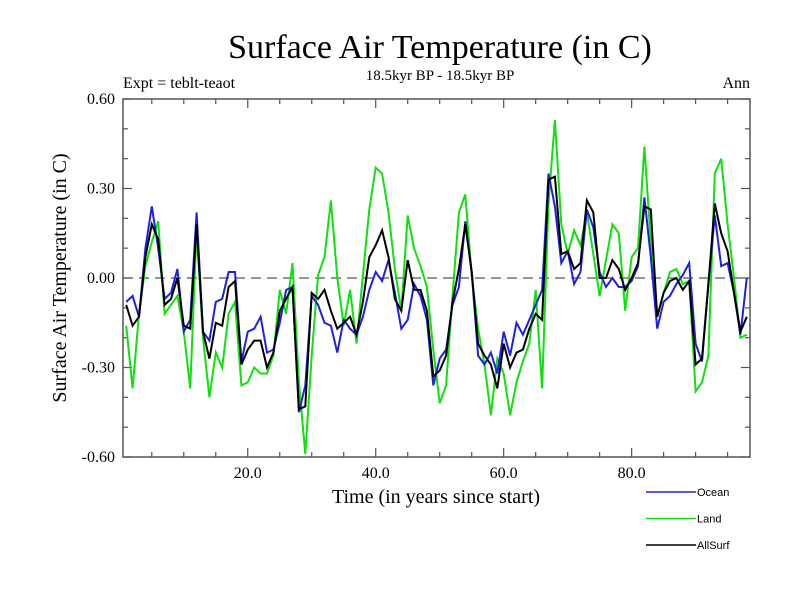  What do you see at coordinates (688, 519) in the screenshot?
I see `legend: Ocean Land AllSurf` at bounding box center [688, 519].